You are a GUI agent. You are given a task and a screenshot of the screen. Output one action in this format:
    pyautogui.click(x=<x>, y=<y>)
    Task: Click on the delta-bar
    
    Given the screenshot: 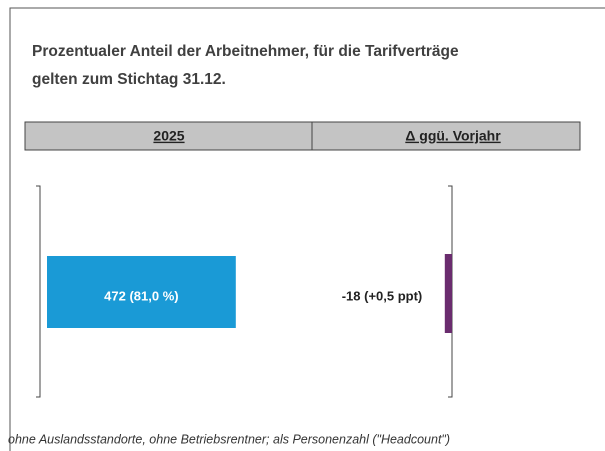 What is the action you would take?
    pyautogui.click(x=448, y=293)
    